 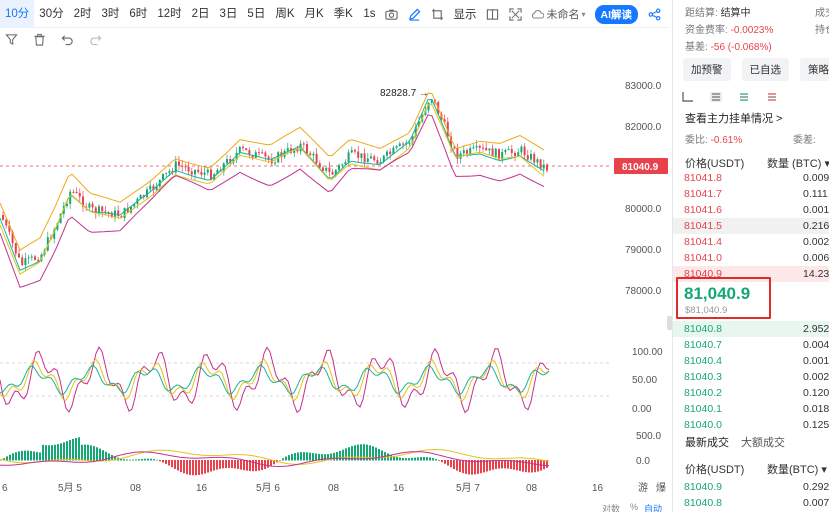 What do you see at coordinates (169, 13) in the screenshot?
I see `timeframe-5: 12时` at bounding box center [169, 13].